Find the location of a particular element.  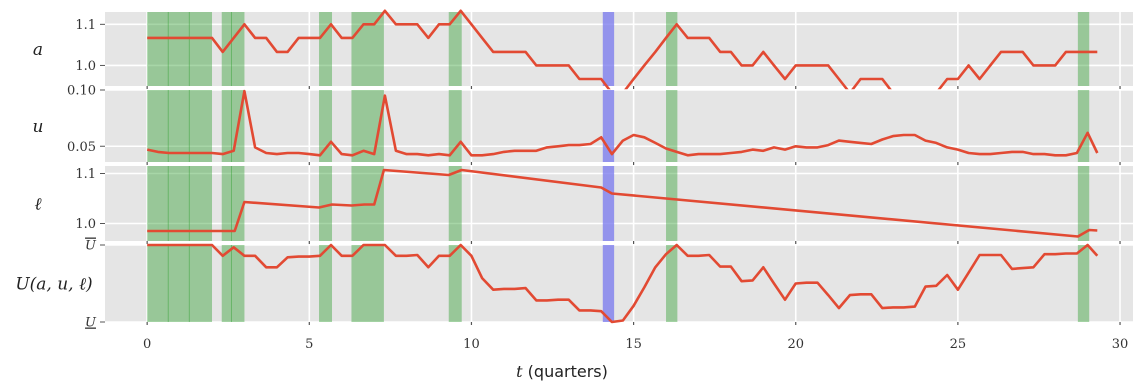

y-tick-label: 0.10 is located at coordinates (81, 91).